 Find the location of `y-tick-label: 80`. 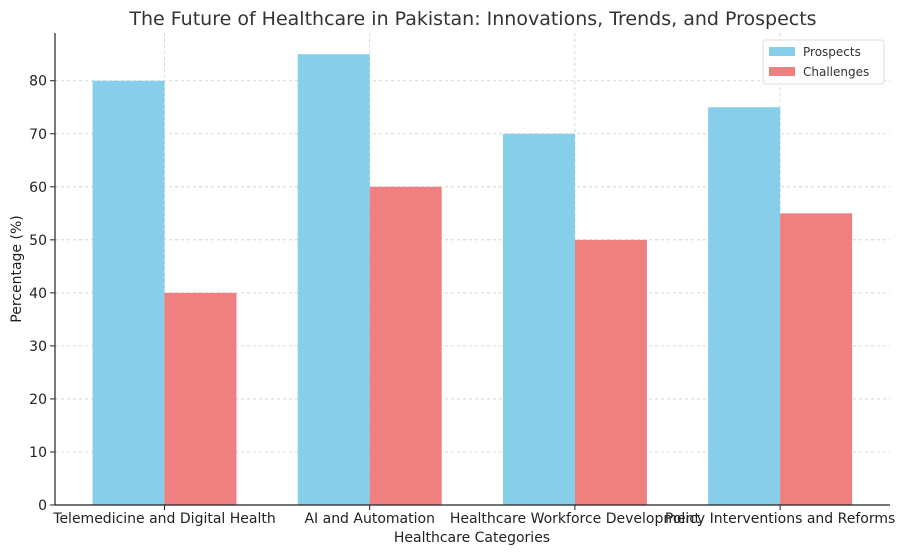

y-tick-label: 80 is located at coordinates (38, 82).